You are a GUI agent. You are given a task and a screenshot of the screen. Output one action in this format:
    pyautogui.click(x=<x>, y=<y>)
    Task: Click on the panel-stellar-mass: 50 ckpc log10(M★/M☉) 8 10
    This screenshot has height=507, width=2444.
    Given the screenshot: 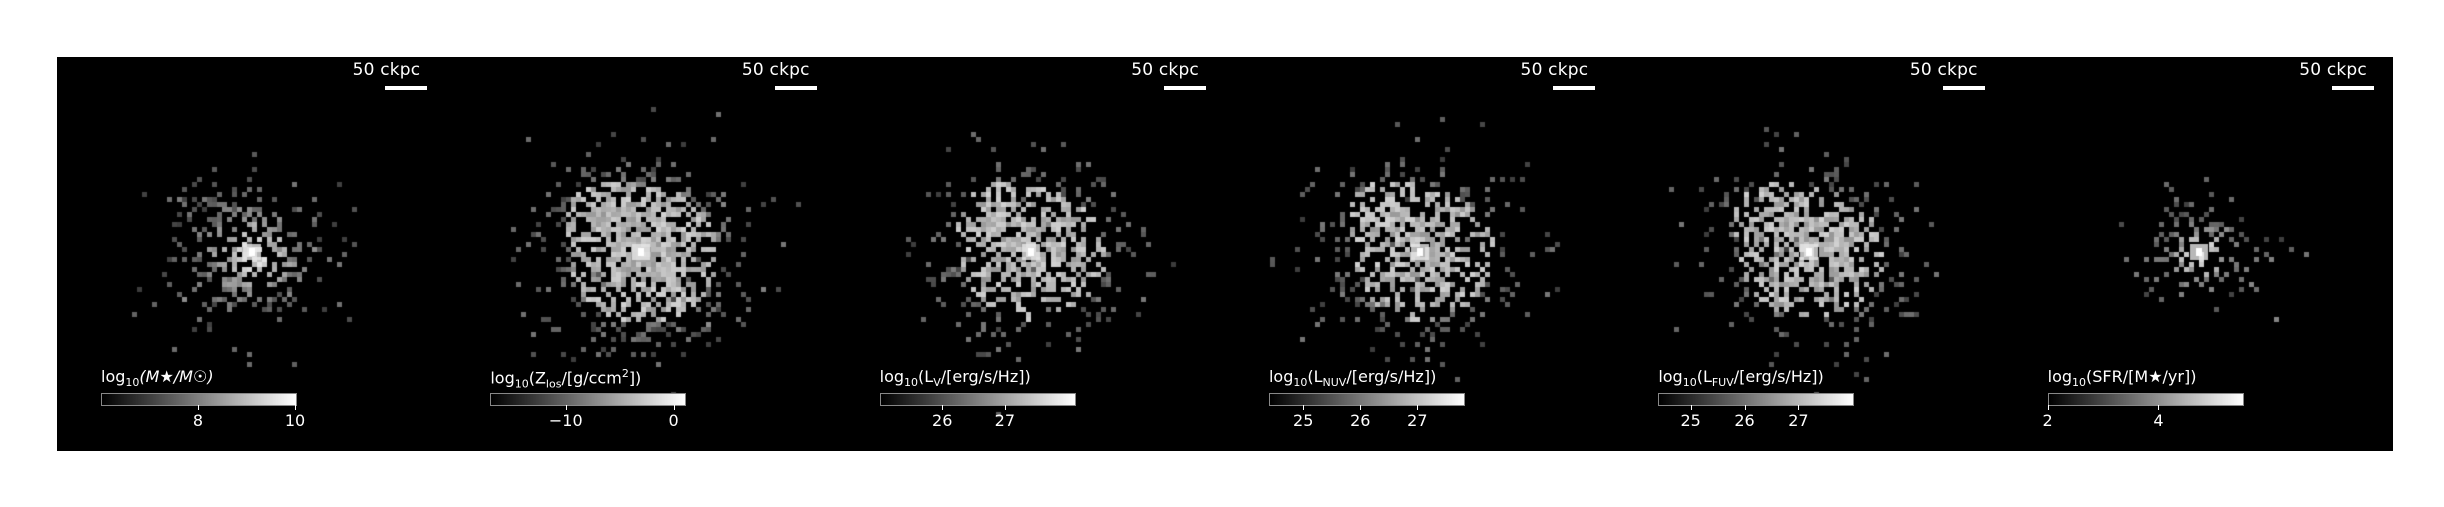 What is the action you would take?
    pyautogui.click(x=252, y=254)
    